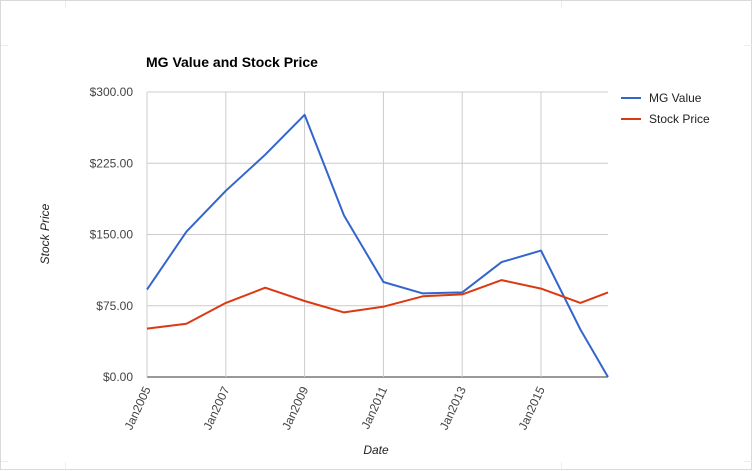 The image size is (752, 471). Describe the element at coordinates (112, 163) in the screenshot. I see `y-tick-label: $225.00` at that location.